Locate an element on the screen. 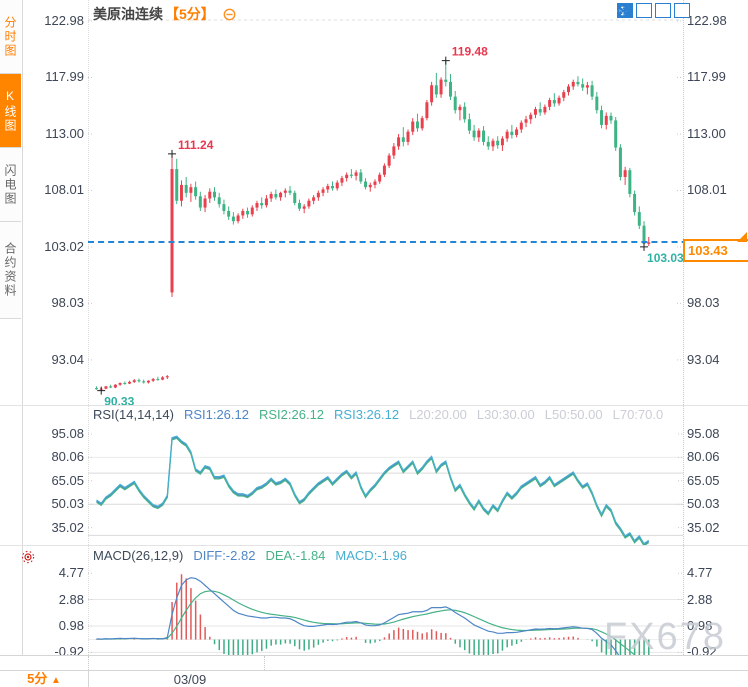 This screenshot has width=748, height=687. macd-param-item-4: MACD:-1.96 is located at coordinates (371, 555).